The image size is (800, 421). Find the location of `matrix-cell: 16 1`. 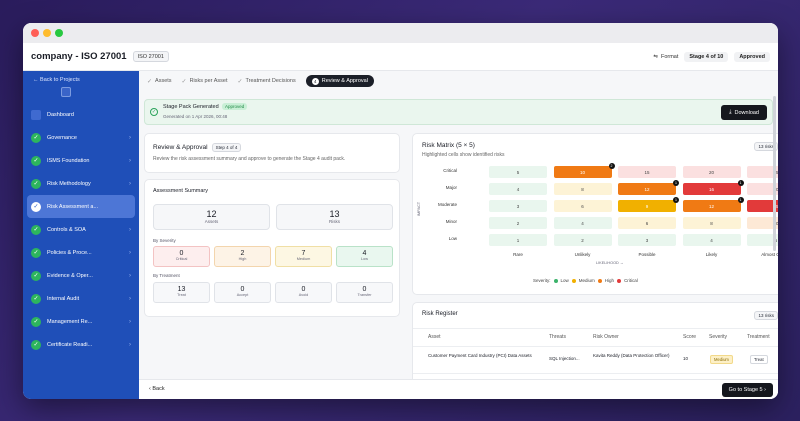

matrix-cell: 16 1 is located at coordinates (713, 187).